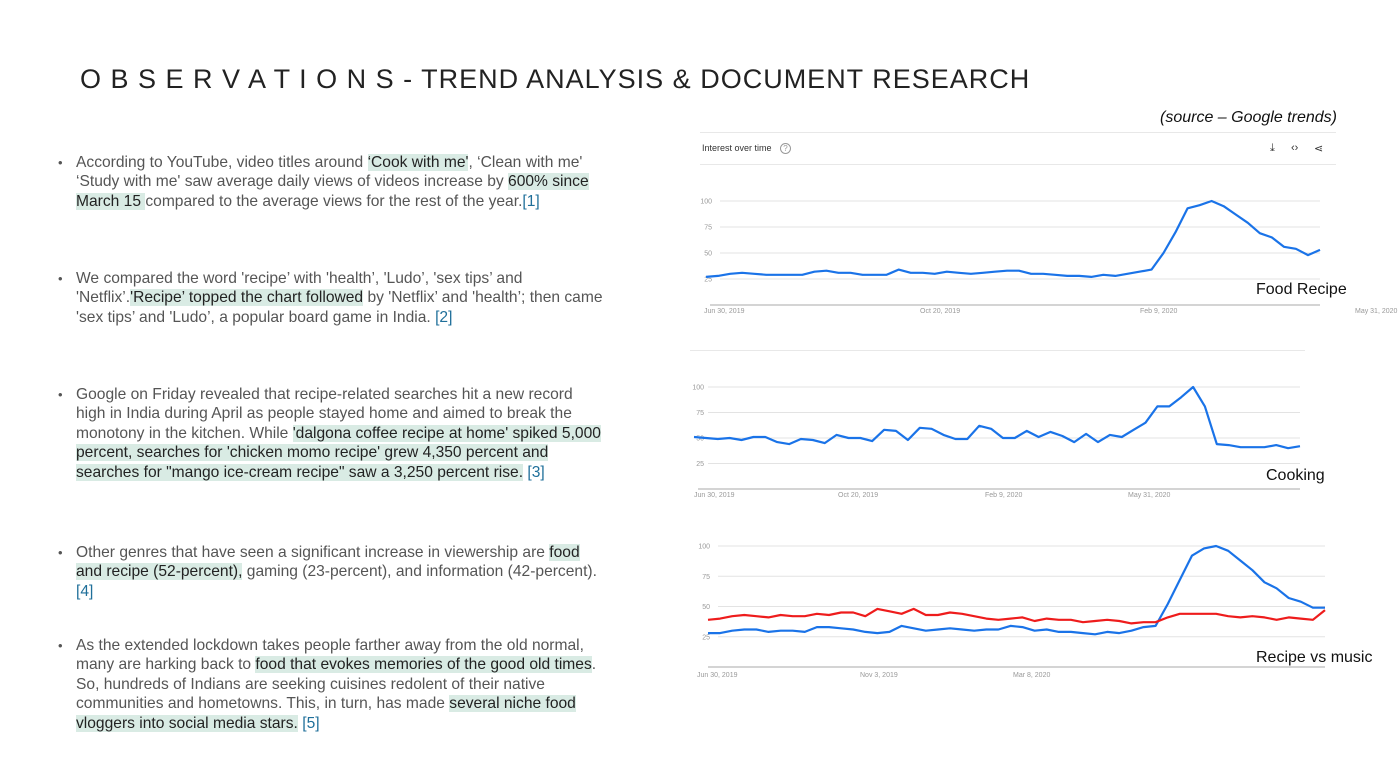 The image size is (1400, 784). Describe the element at coordinates (1301, 289) in the screenshot. I see `chart-annotation-food-recipe: Food Recipe` at that location.